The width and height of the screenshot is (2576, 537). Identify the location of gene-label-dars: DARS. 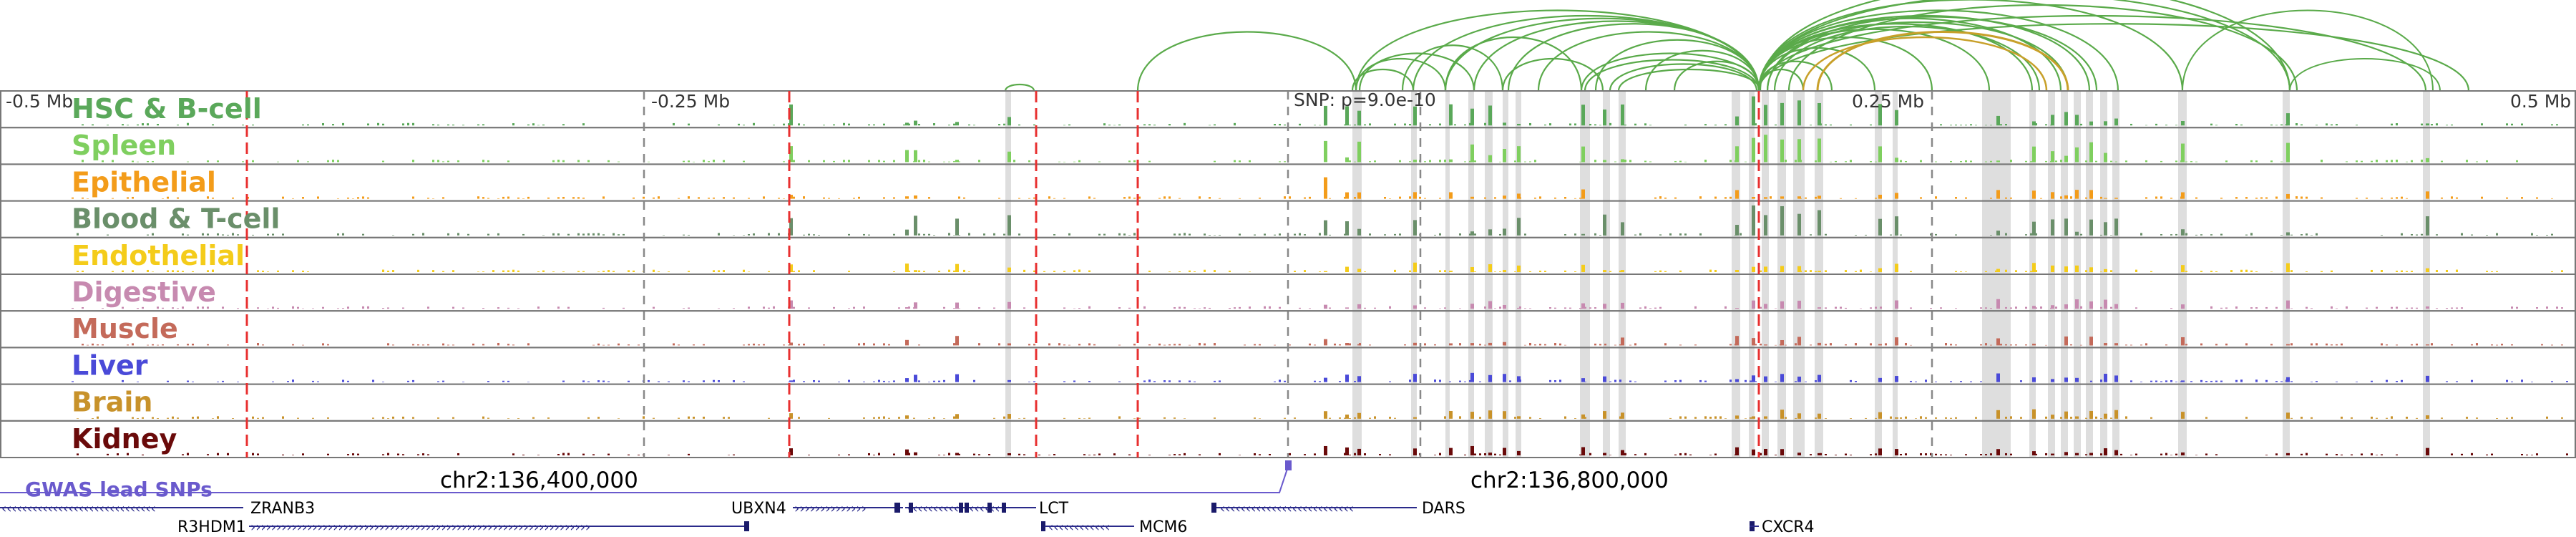
(1443, 509).